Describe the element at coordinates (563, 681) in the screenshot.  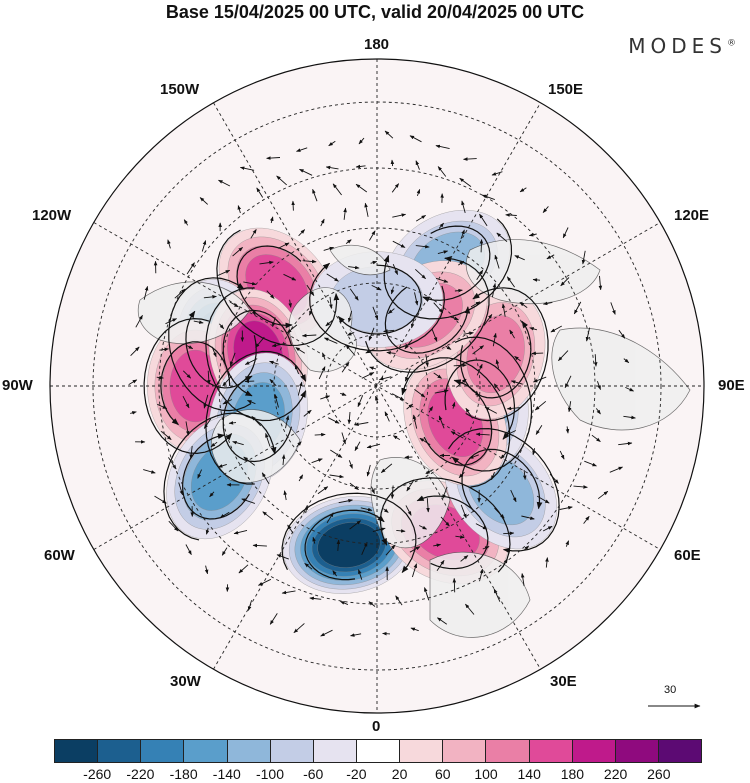
I see `lon-label-30e: 30E` at that location.